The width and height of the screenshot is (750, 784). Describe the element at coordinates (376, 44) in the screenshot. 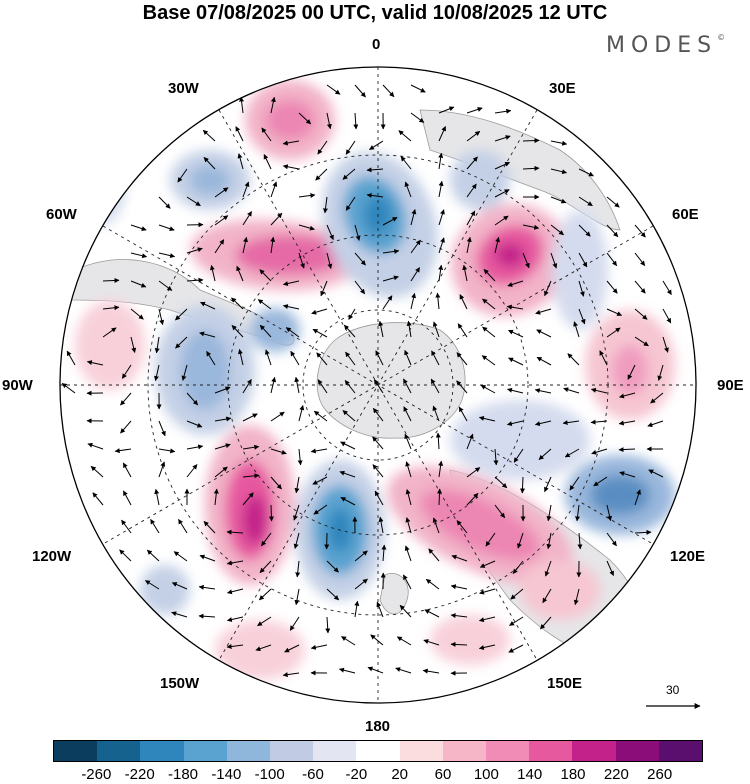

I see `lon-label-0: 0` at that location.